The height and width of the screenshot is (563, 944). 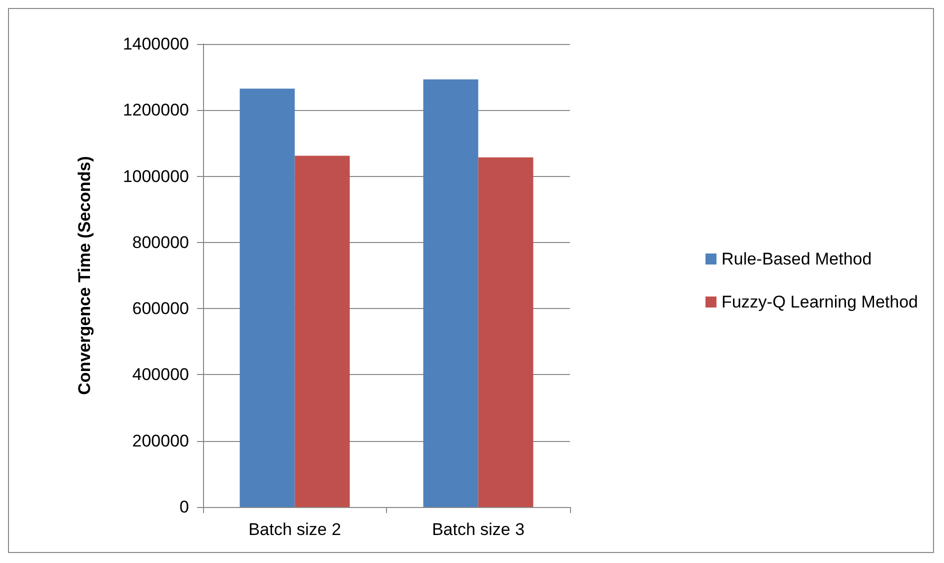 I want to click on legend-label: Fuzzy-Q Learning Method, so click(x=819, y=302).